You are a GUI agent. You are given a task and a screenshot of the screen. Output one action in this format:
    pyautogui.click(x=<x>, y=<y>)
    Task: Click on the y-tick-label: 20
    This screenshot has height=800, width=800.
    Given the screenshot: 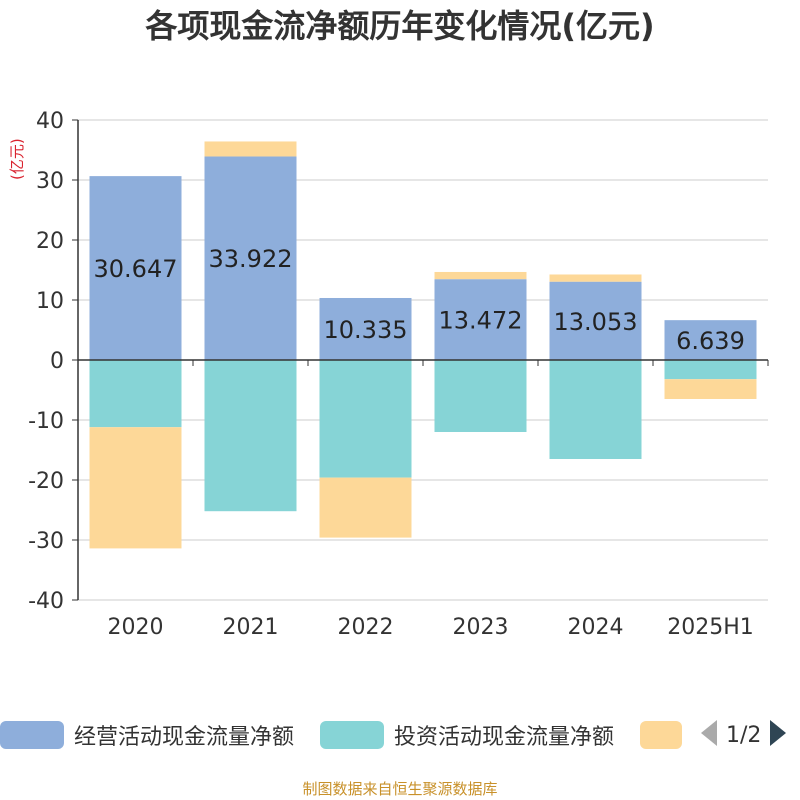 What is the action you would take?
    pyautogui.click(x=50, y=241)
    